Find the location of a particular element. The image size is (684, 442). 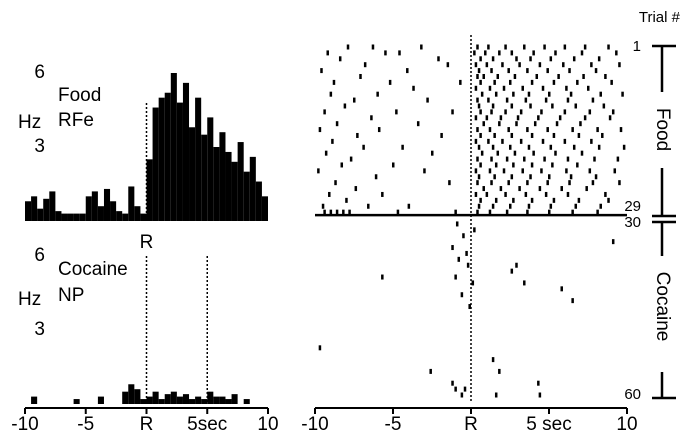

y-tick-label: 3 is located at coordinates (39, 146).